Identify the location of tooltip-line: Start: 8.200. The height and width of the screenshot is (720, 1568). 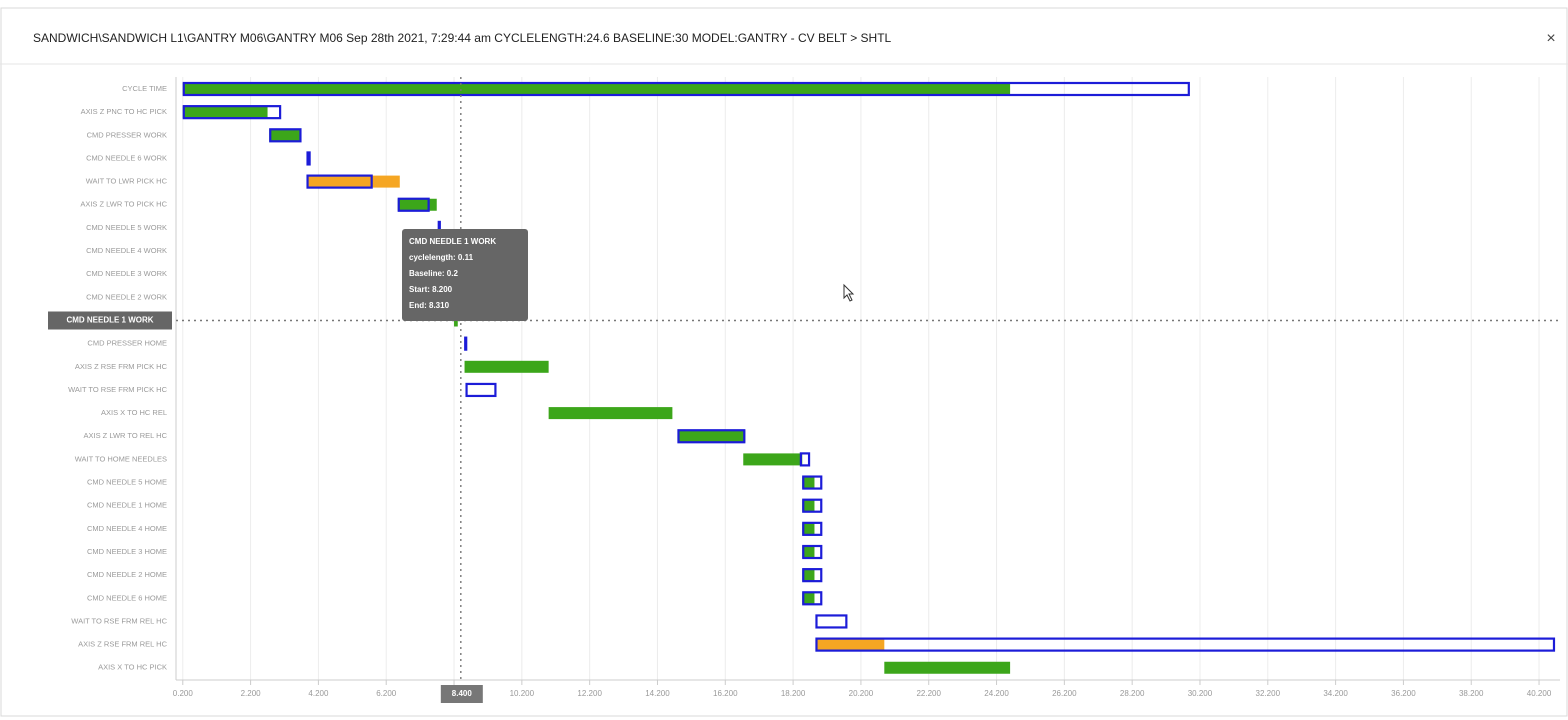
(431, 289).